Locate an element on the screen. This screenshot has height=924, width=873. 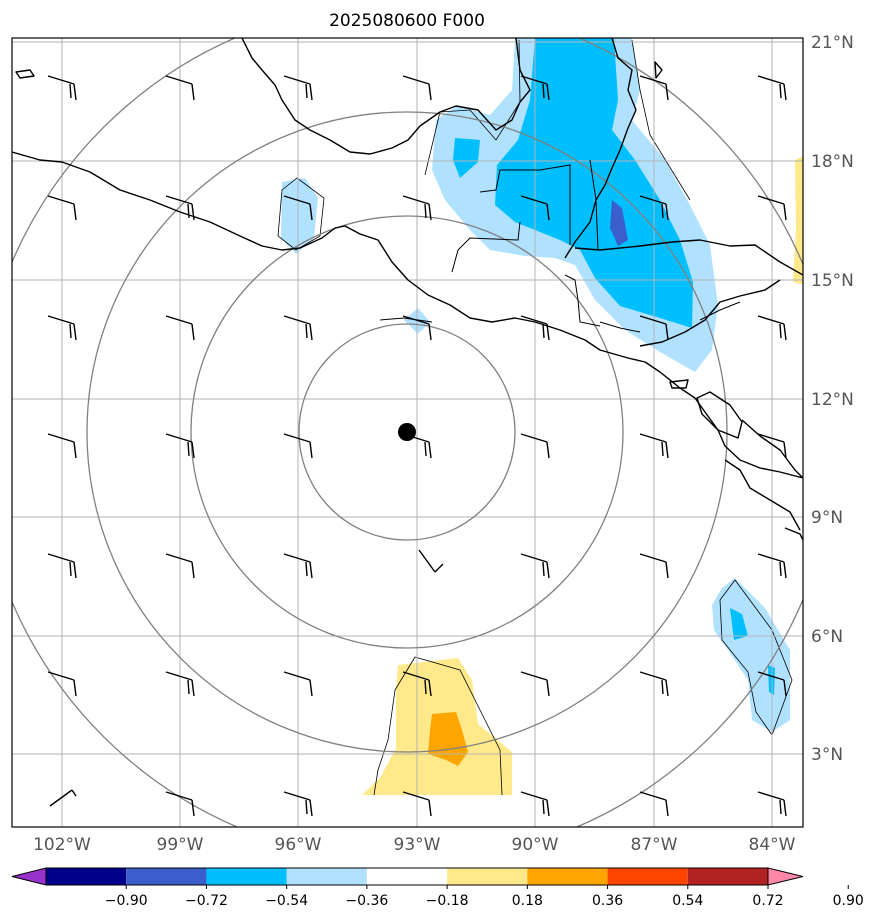
latitude-labels: 21°N 18°N 15°N 12°N 9°N 6°N 3°N is located at coordinates (832, 399).